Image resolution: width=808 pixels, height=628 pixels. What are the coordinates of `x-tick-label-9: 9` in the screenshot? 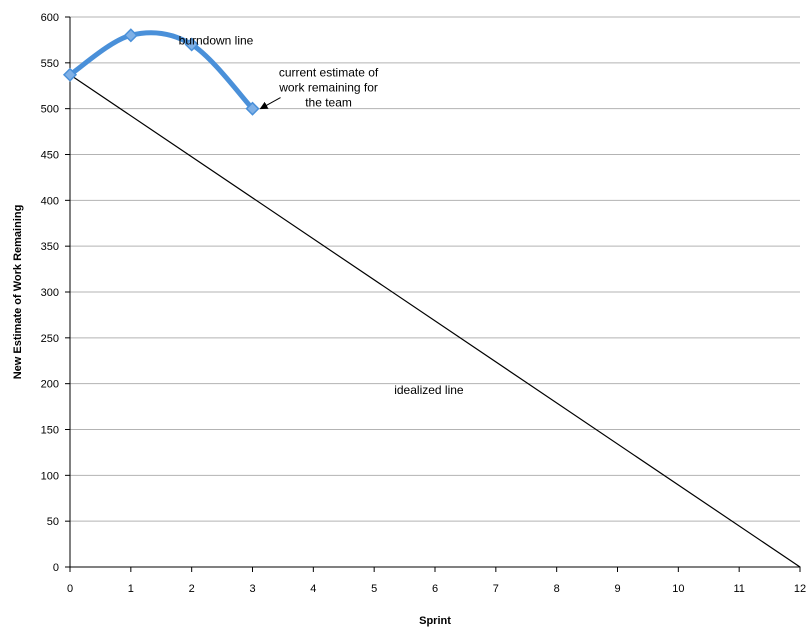 It's located at (617, 589).